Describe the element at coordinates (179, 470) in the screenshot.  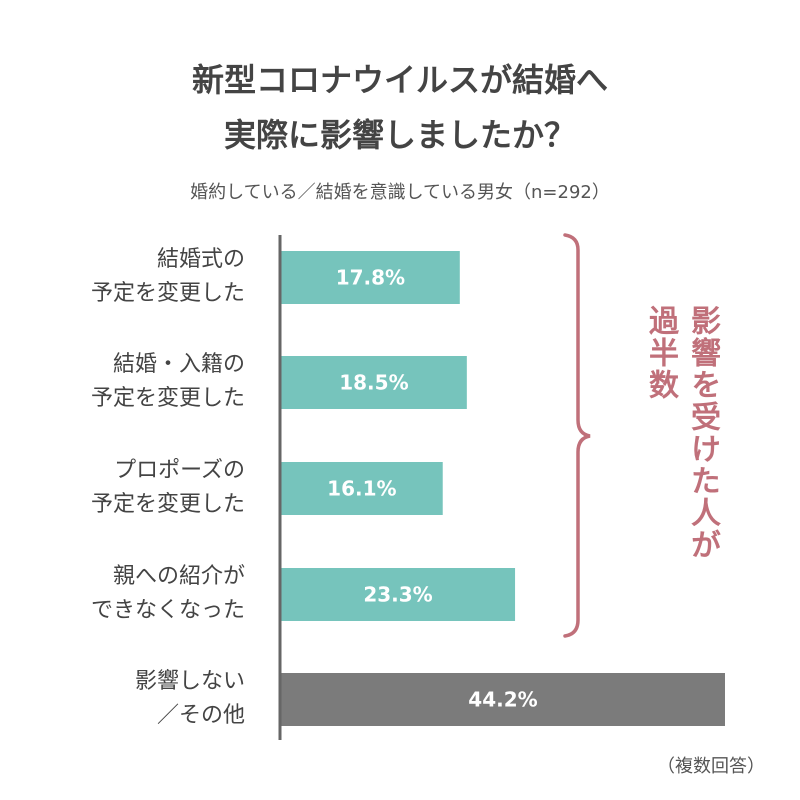
I see `category-label-line: プロポーズの` at that location.